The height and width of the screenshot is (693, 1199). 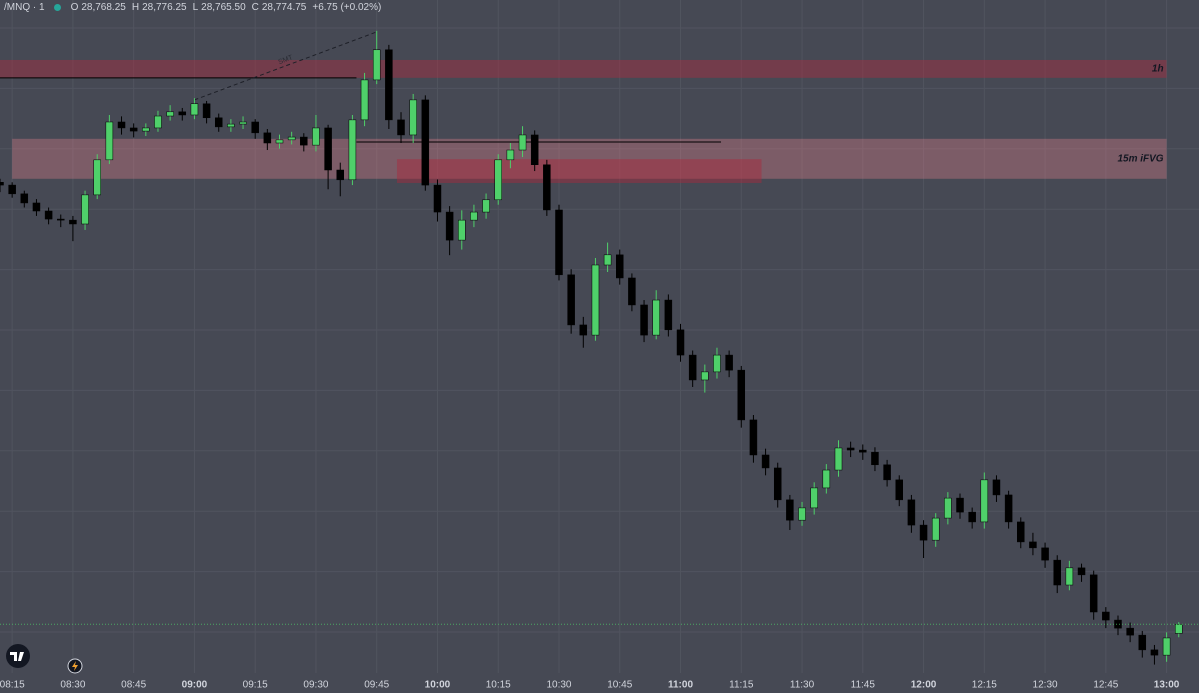 What do you see at coordinates (589, 158) in the screenshot?
I see `zone` at bounding box center [589, 158].